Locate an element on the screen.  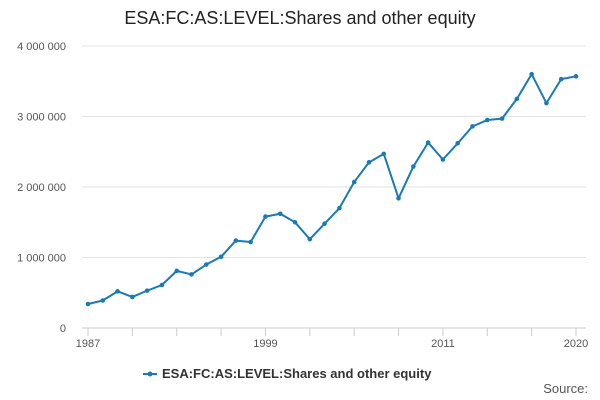
y-tick-label: 3 000 000 is located at coordinates (41, 118).